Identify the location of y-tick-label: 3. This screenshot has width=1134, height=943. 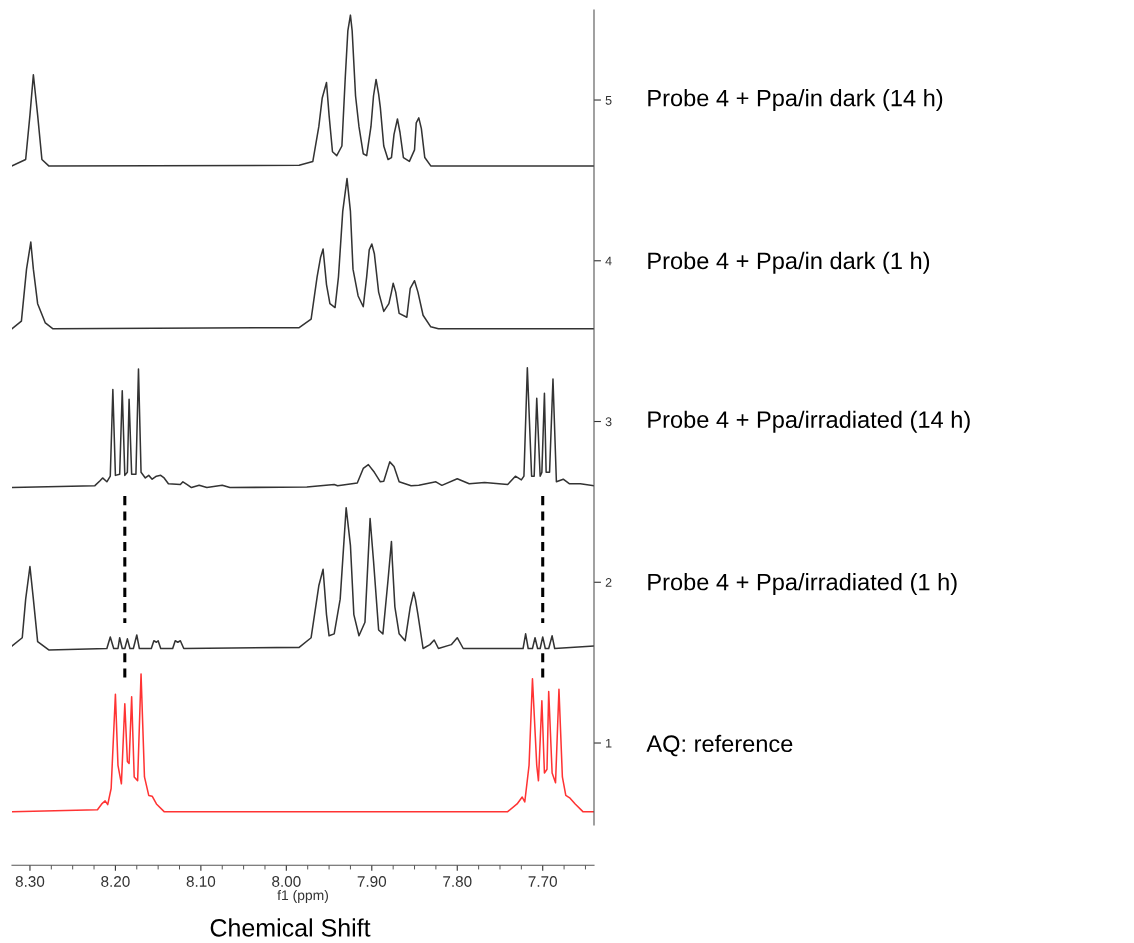
(608, 422).